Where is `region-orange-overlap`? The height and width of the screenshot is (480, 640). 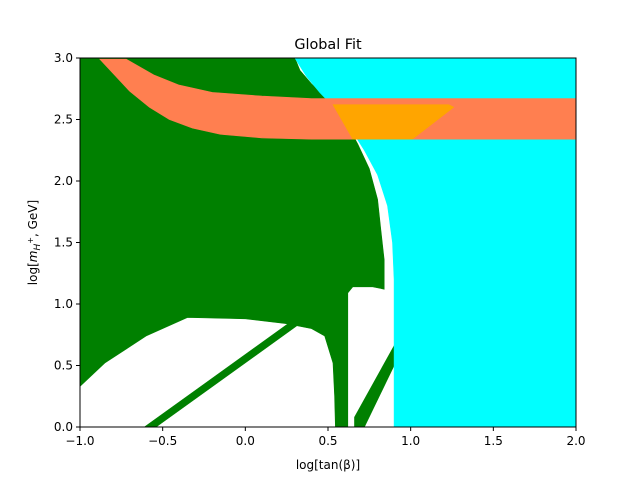
region-orange-overlap is located at coordinates (393, 122).